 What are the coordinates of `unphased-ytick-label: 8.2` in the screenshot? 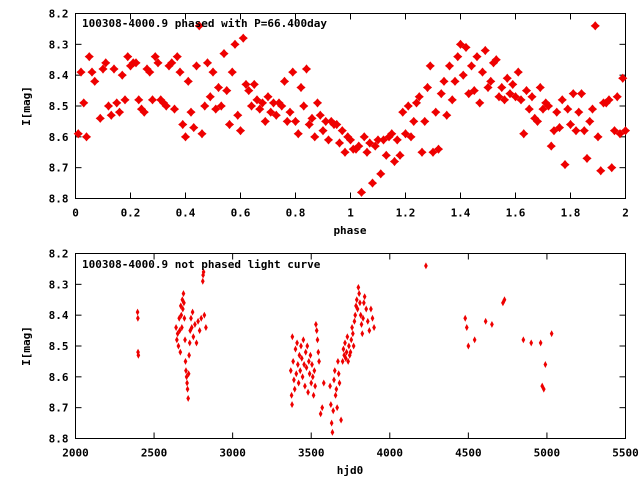 It's located at (59, 254).